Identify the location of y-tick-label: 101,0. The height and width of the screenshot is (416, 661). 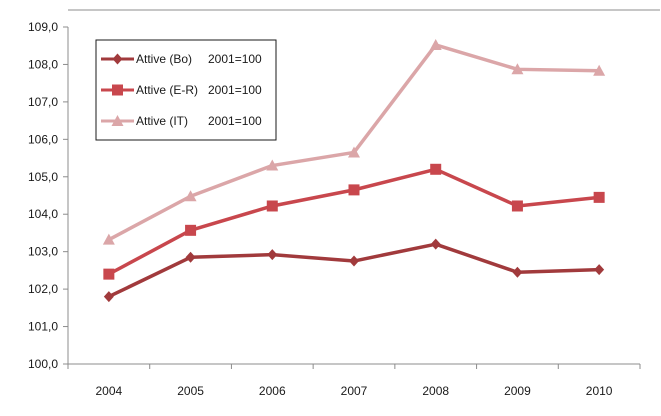
(43, 327).